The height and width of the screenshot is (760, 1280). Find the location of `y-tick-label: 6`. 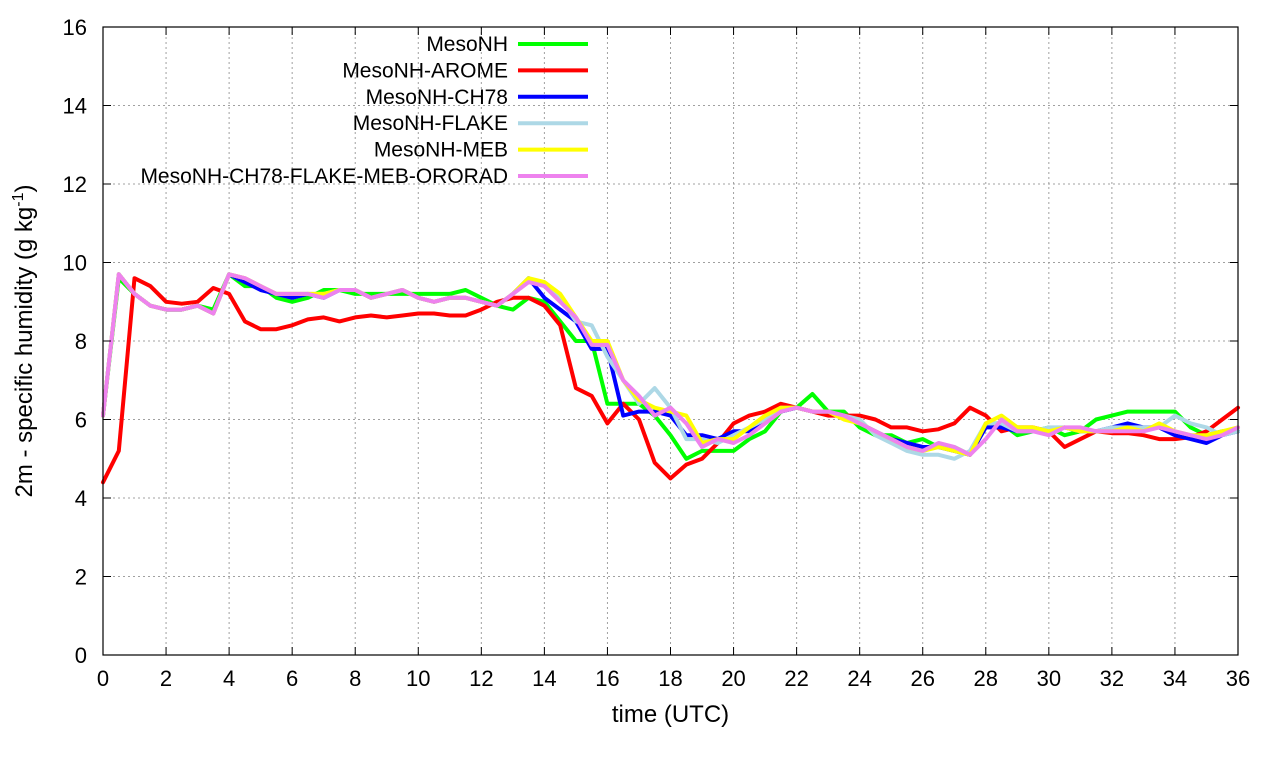

y-tick-label: 6 is located at coordinates (81, 420).